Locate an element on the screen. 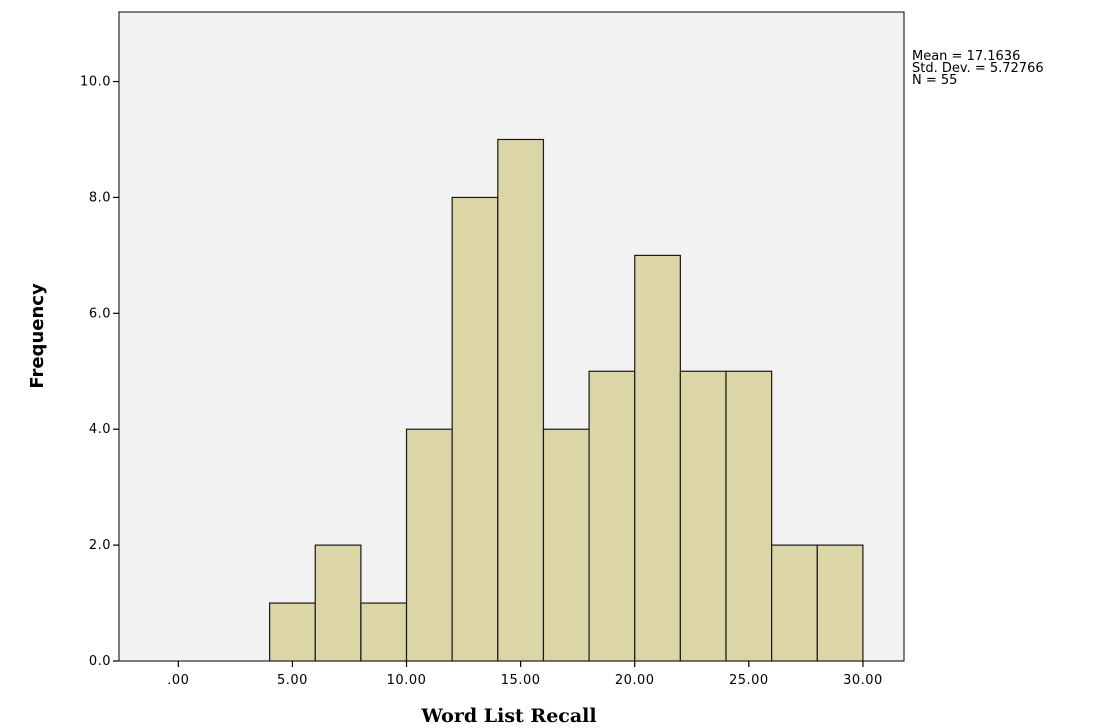  y-tick-label-2: 4.0 is located at coordinates (100, 429).